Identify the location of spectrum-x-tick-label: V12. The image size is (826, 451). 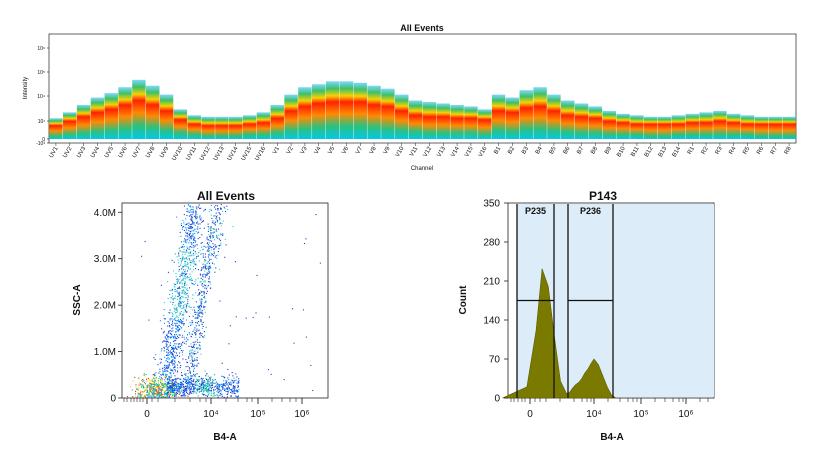
(428, 151).